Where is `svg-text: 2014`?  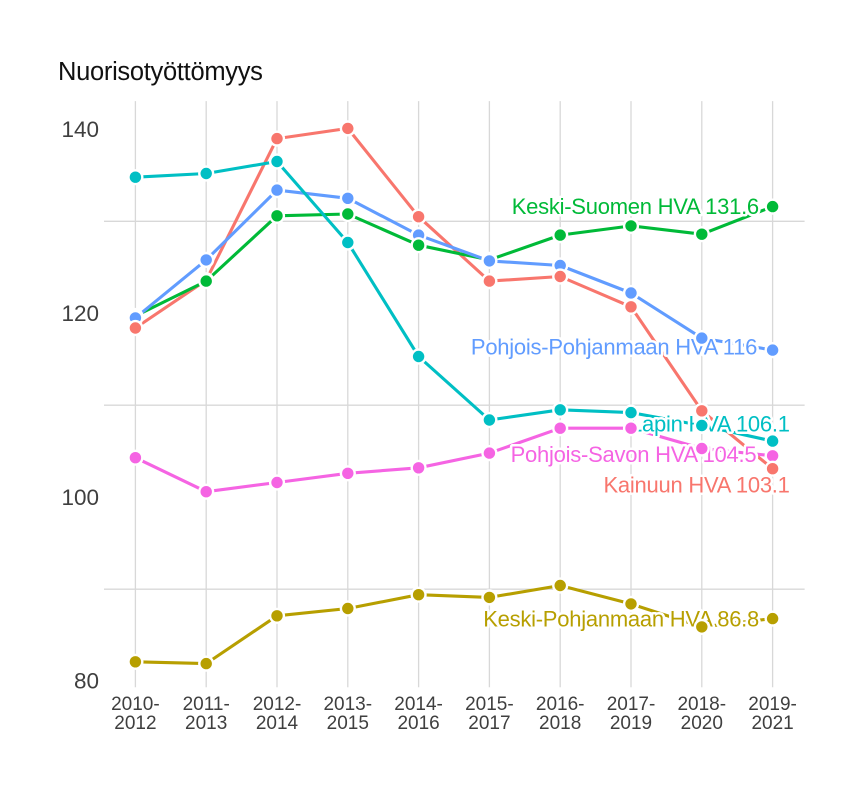 svg-text: 2014 is located at coordinates (277, 723).